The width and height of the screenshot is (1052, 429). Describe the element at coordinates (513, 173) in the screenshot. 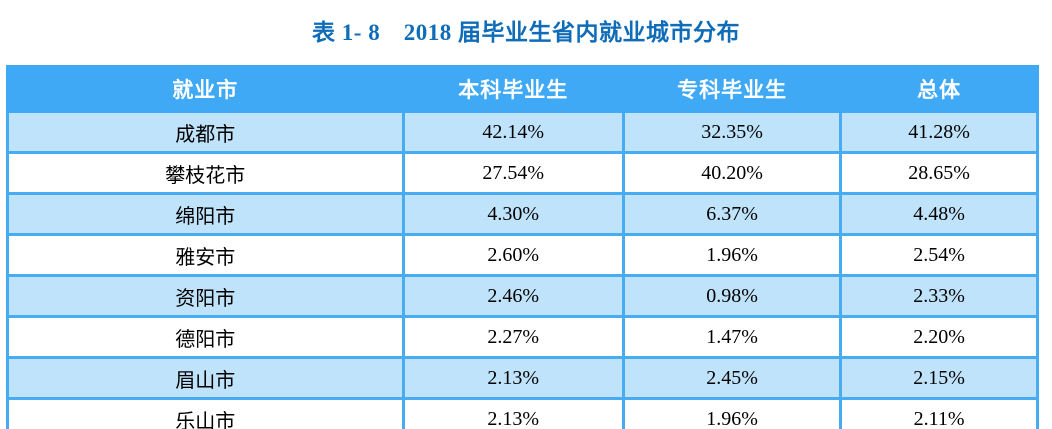

I see `value-cell: 27.54%` at that location.